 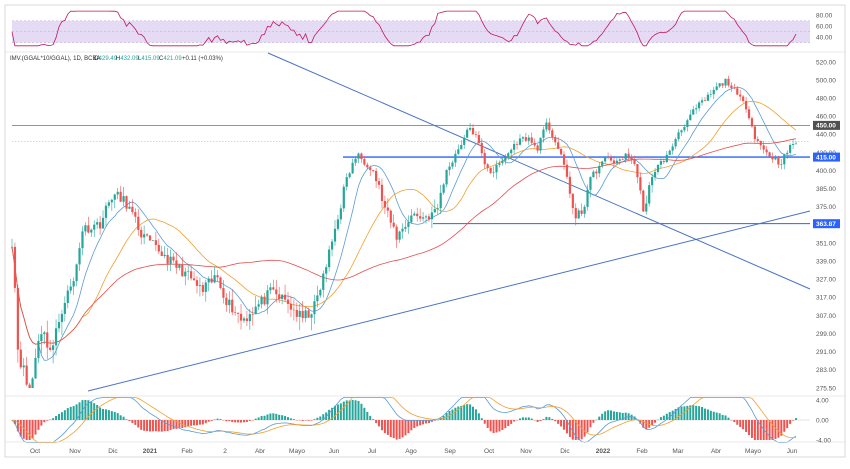 I want to click on y-tick-main: 339.00, so click(x=826, y=262).